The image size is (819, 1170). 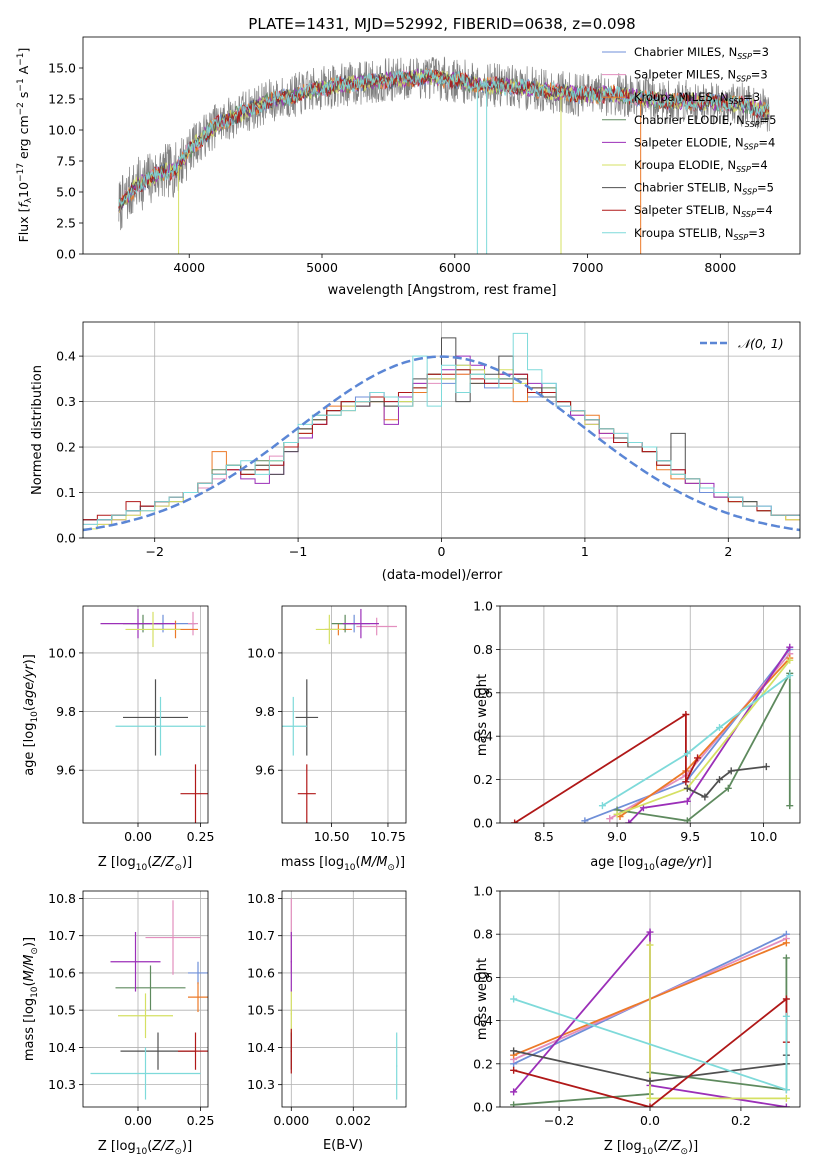 What do you see at coordinates (701, 76) in the screenshot?
I see `spectrum-legend-label: Salpeter MILES, NSSP=3` at bounding box center [701, 76].